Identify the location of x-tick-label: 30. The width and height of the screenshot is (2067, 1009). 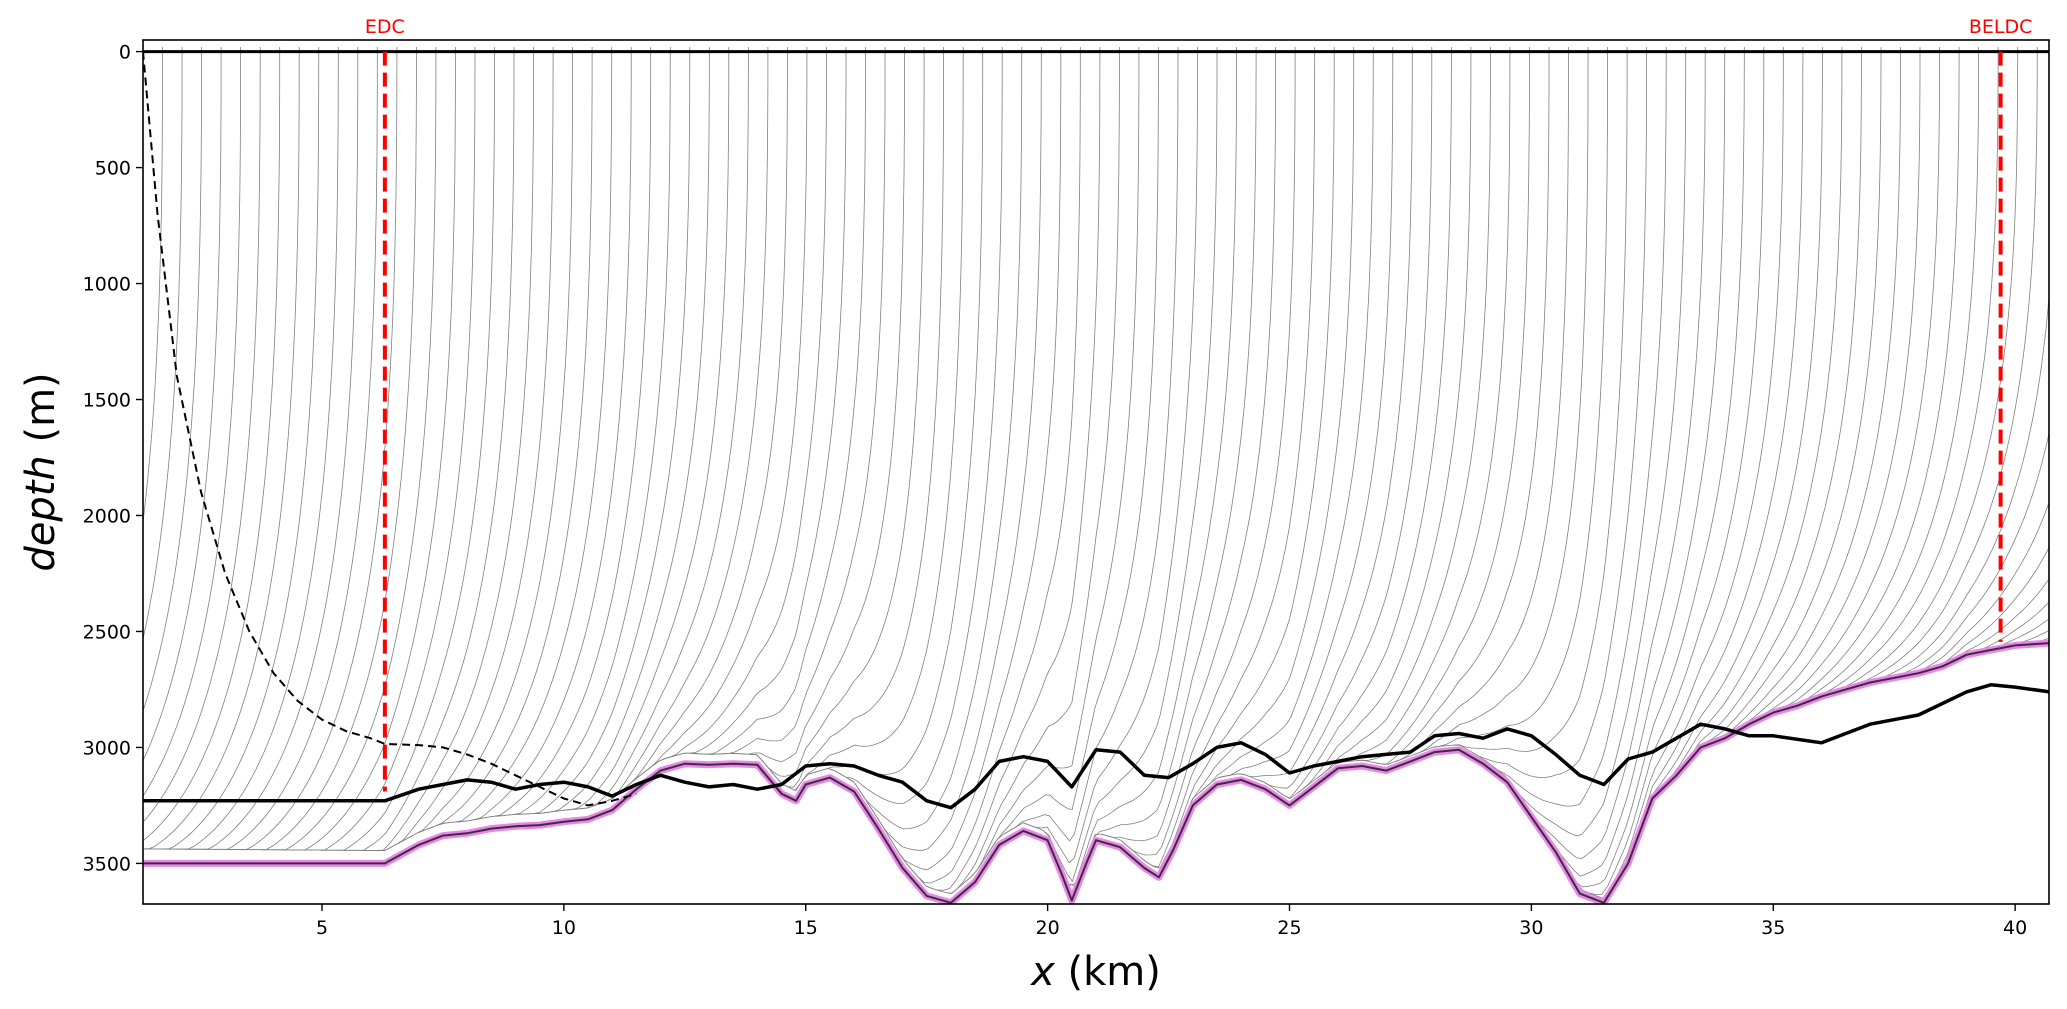
(1531, 928).